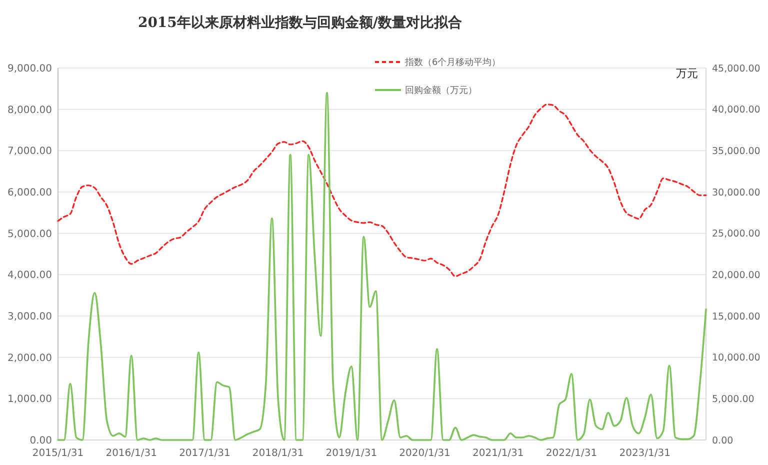  I want to click on x-tick-label: 2015/1/31, so click(58, 453).